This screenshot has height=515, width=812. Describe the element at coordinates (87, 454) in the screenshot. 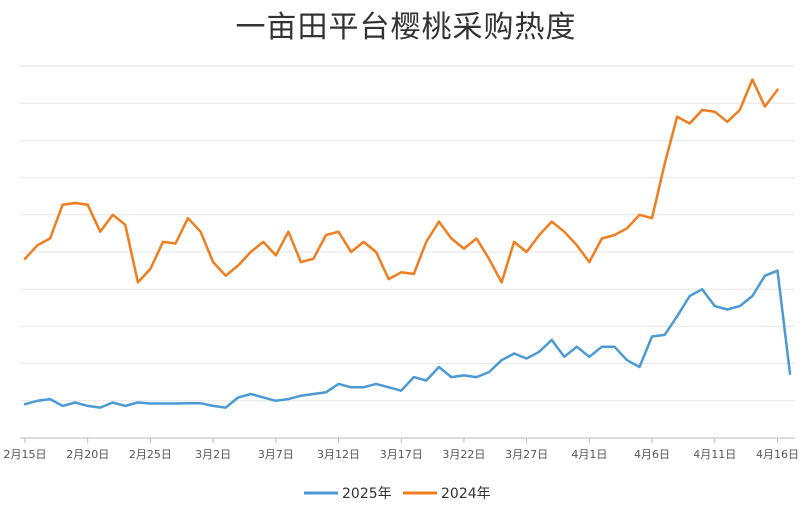

I see `x-tick-label: 2月20日` at that location.